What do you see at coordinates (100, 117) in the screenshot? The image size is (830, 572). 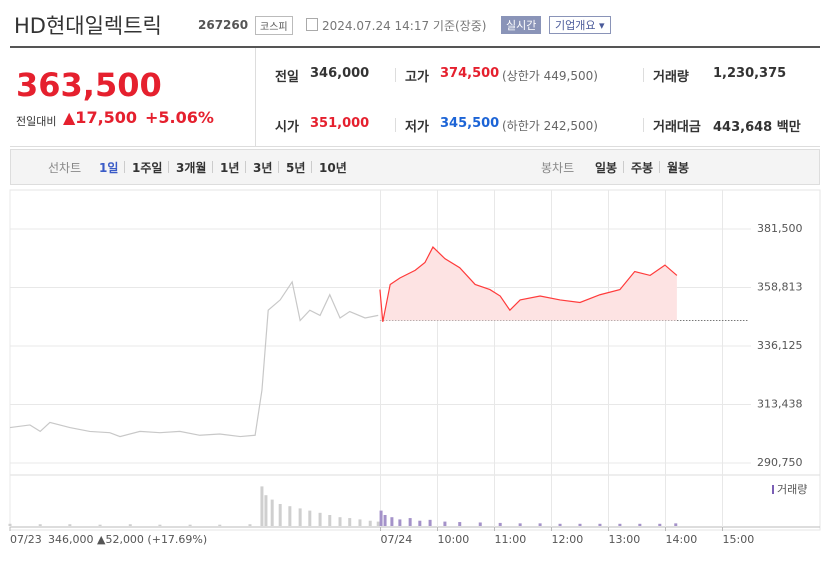 I see `change: ▲17,500` at bounding box center [100, 117].